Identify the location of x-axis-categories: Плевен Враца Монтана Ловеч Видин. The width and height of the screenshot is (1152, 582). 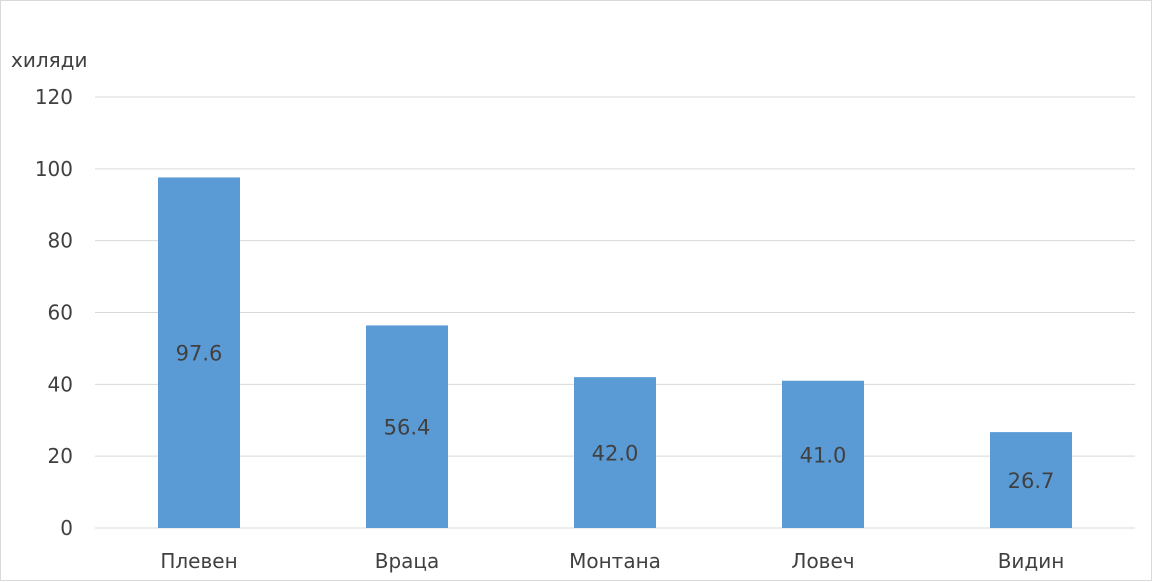
(612, 561).